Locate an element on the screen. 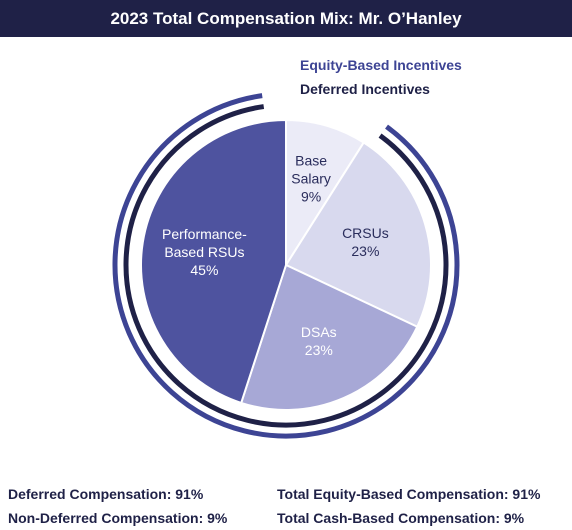  pie-slice-label-0: Base Salary 9% is located at coordinates (311, 179).